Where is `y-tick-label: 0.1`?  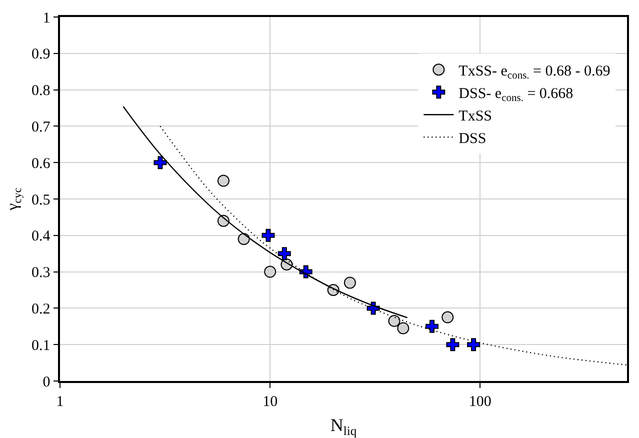 y-tick-label: 0.1 is located at coordinates (41, 346).